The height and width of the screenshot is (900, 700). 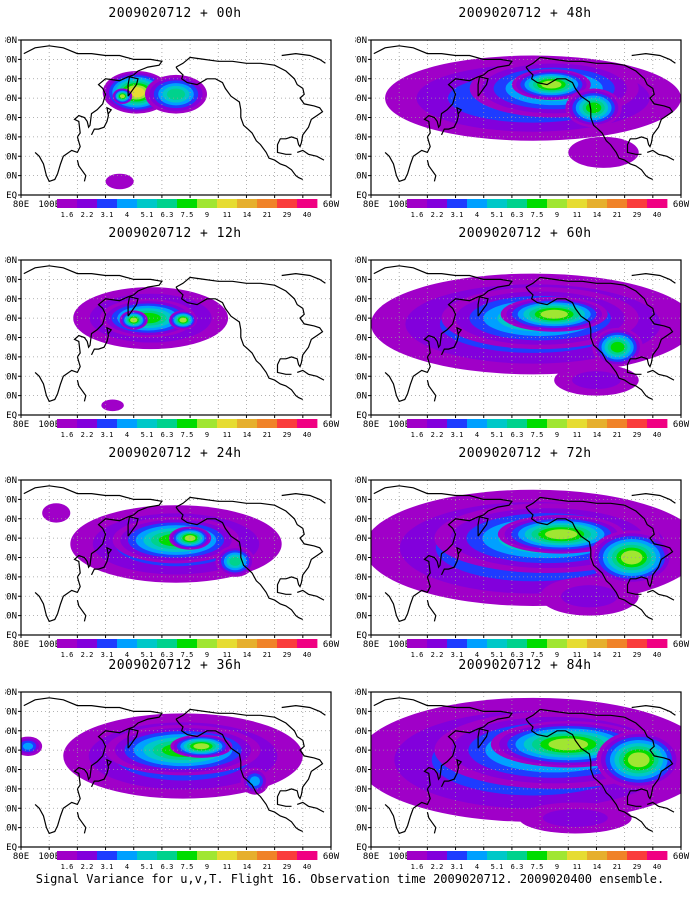 What do you see at coordinates (11, 41) in the screenshot?
I see `y-tick-label: 80N` at bounding box center [11, 41].